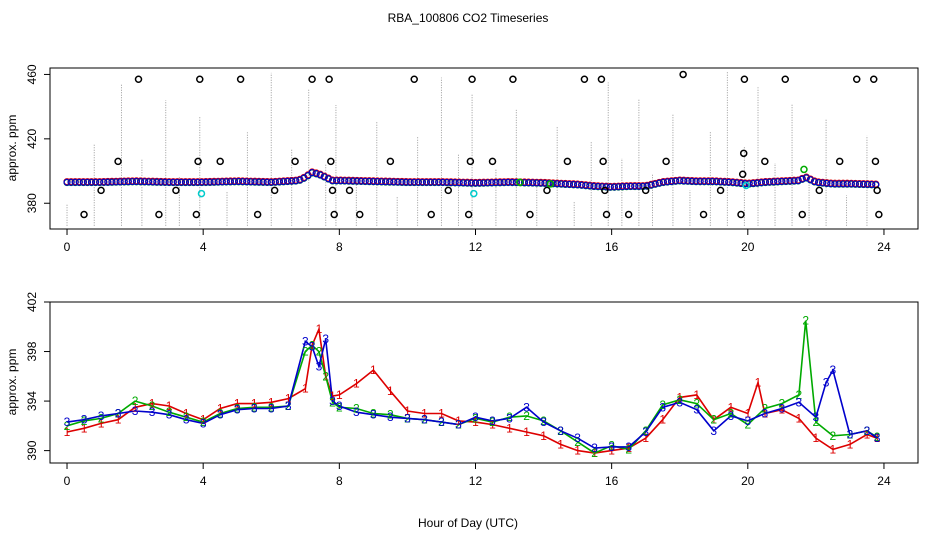 This screenshot has height=545, width=936. Describe the element at coordinates (476, 247) in the screenshot. I see `top-x-tick-label: 12` at that location.